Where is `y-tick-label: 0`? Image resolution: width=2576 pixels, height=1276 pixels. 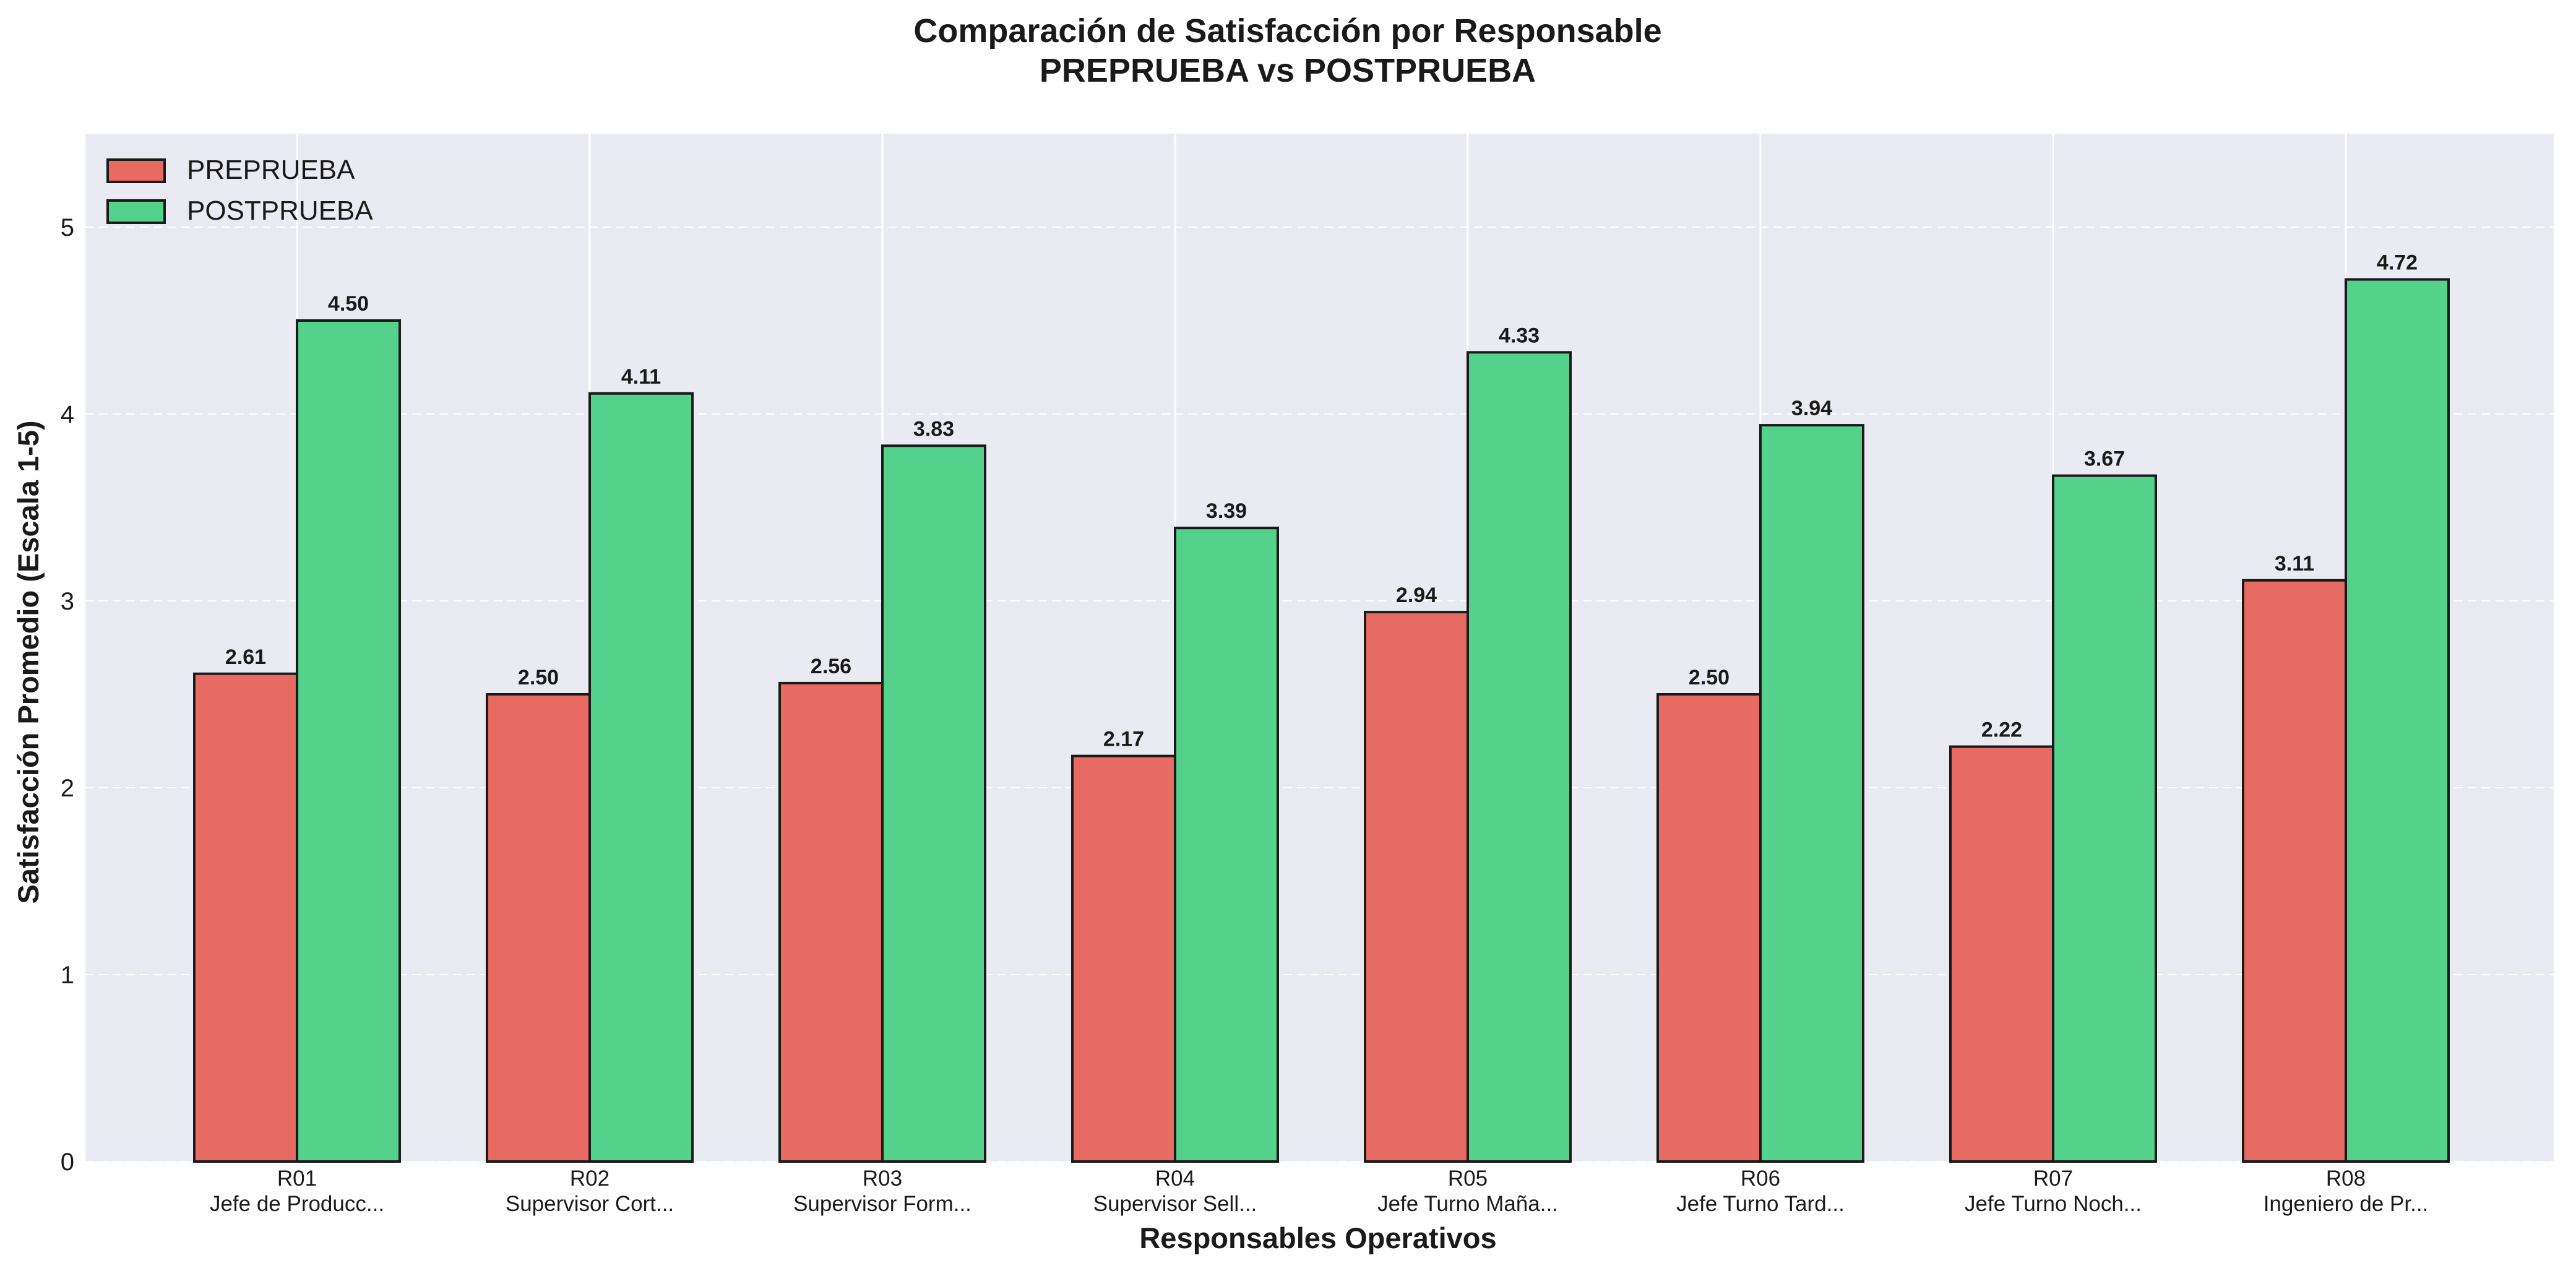
y-tick-label: 0 is located at coordinates (67, 1162).